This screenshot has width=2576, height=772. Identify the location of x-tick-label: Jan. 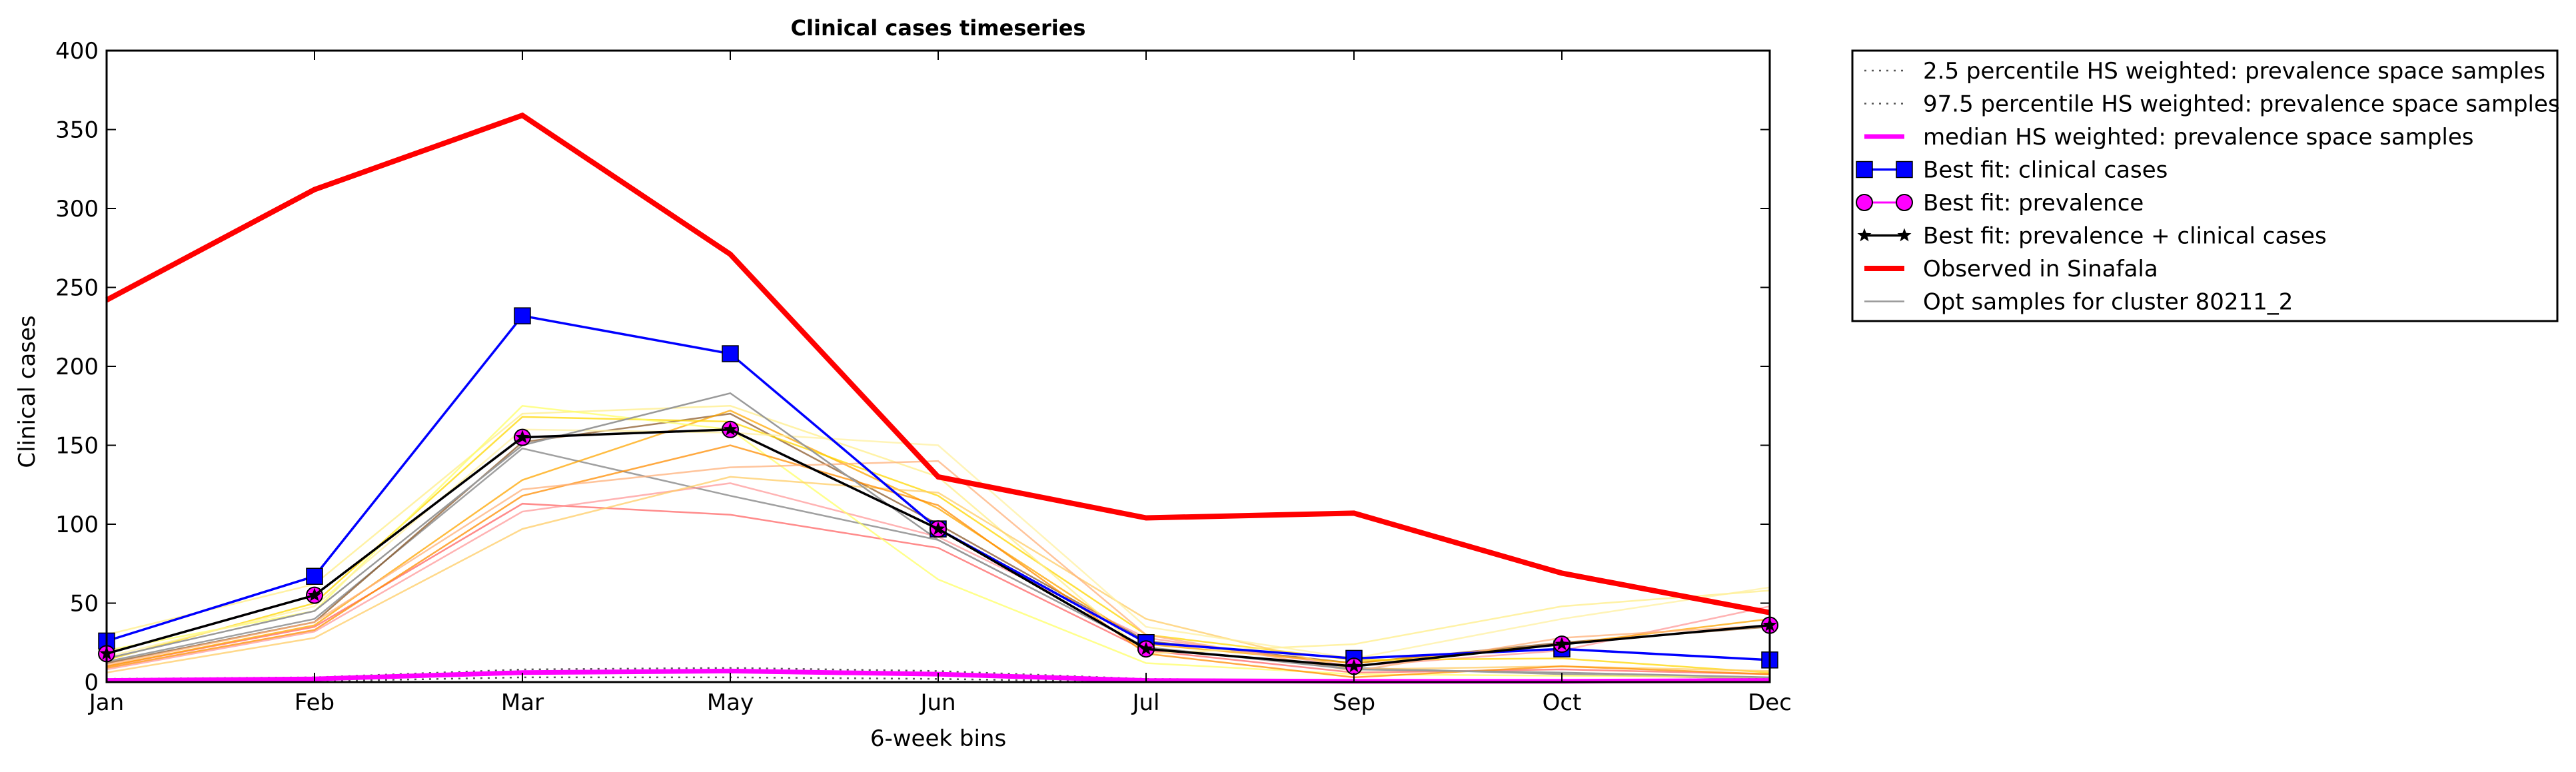
(106, 702).